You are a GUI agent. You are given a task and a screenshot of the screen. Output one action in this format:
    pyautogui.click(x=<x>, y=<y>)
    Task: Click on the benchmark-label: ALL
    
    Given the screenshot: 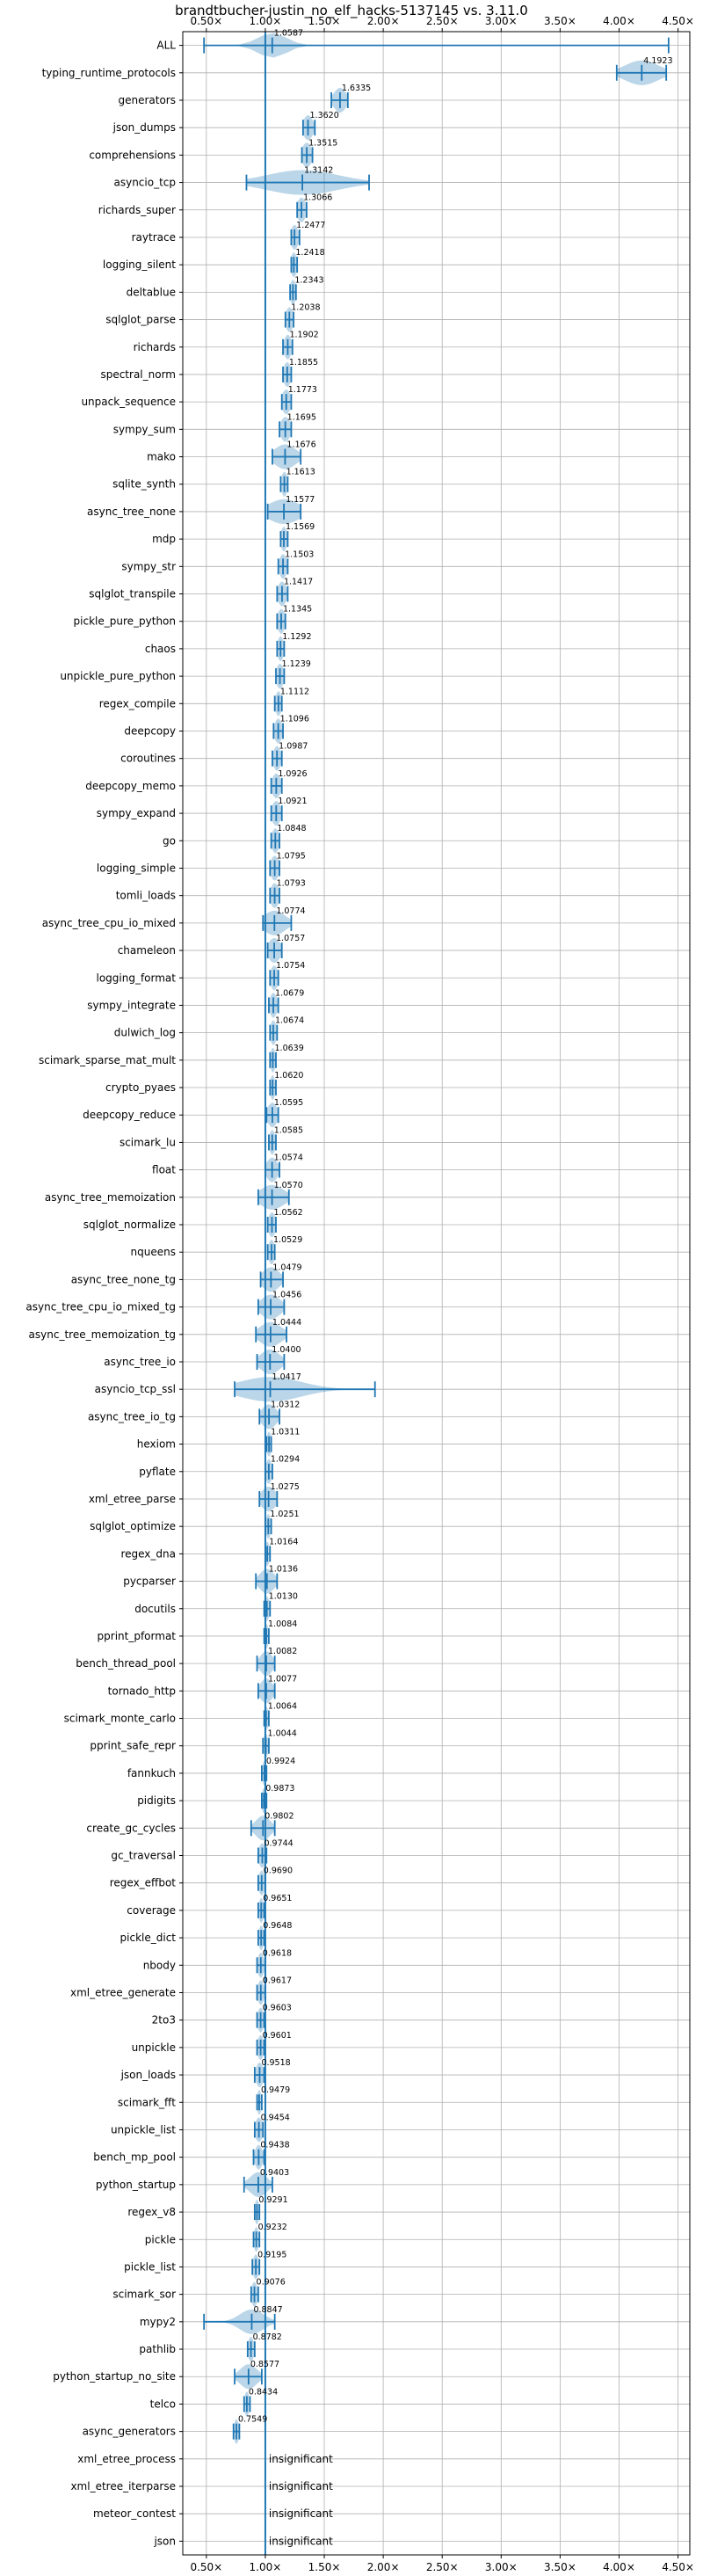 What is the action you would take?
    pyautogui.click(x=166, y=46)
    